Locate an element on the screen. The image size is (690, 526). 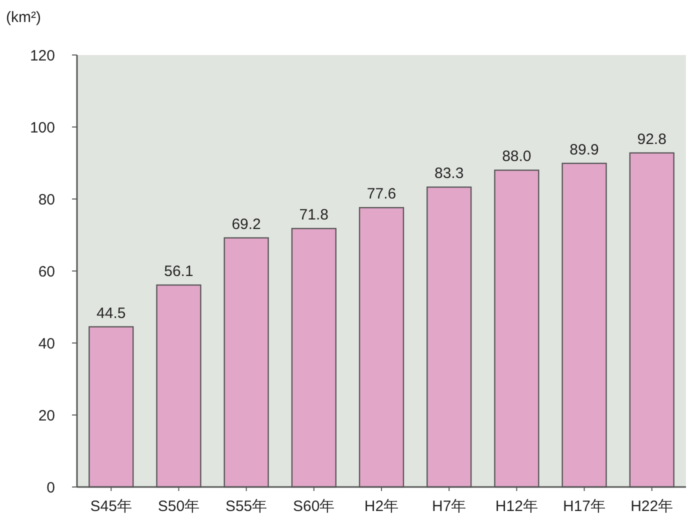
data-label: 88.0 is located at coordinates (517, 157).